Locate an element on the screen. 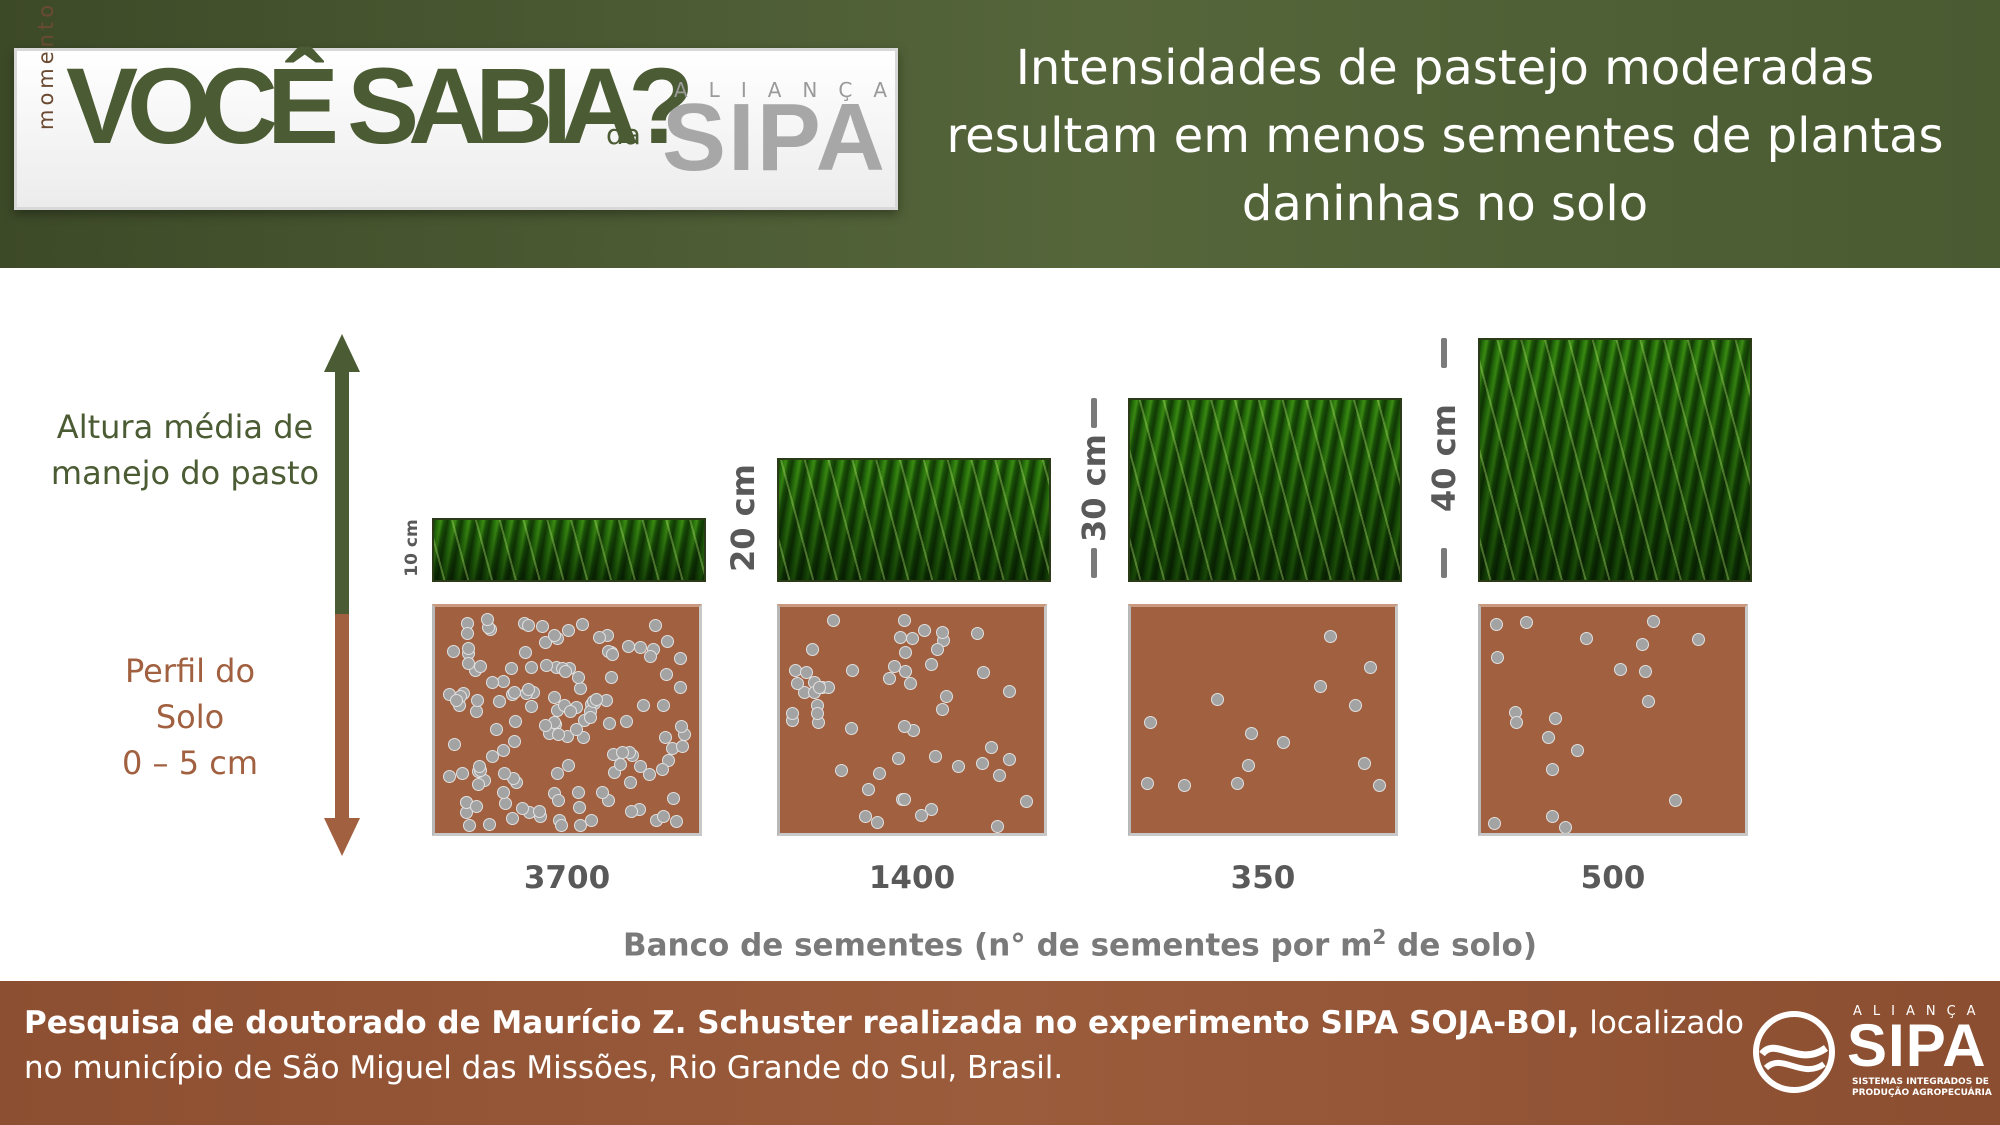  grass-block-20cm is located at coordinates (914, 520).